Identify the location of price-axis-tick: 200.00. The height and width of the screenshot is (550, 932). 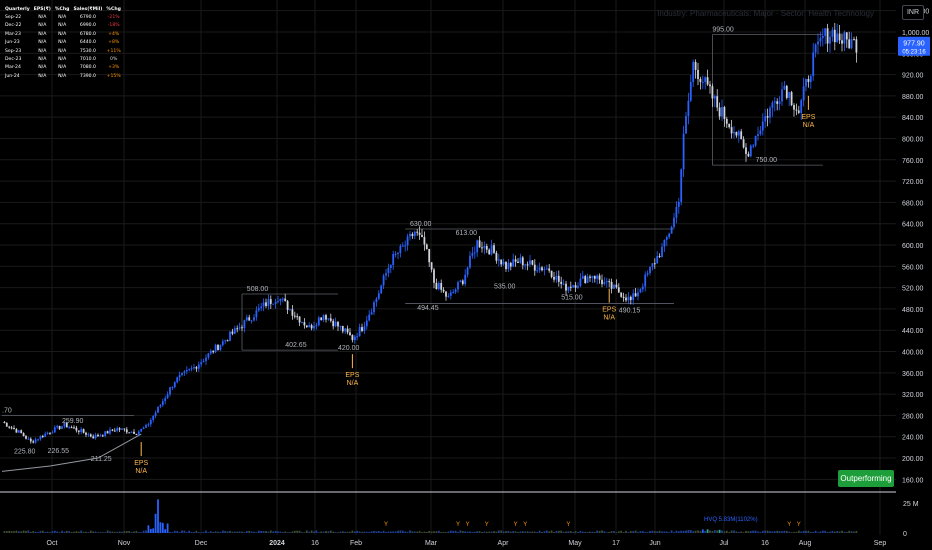
(913, 459).